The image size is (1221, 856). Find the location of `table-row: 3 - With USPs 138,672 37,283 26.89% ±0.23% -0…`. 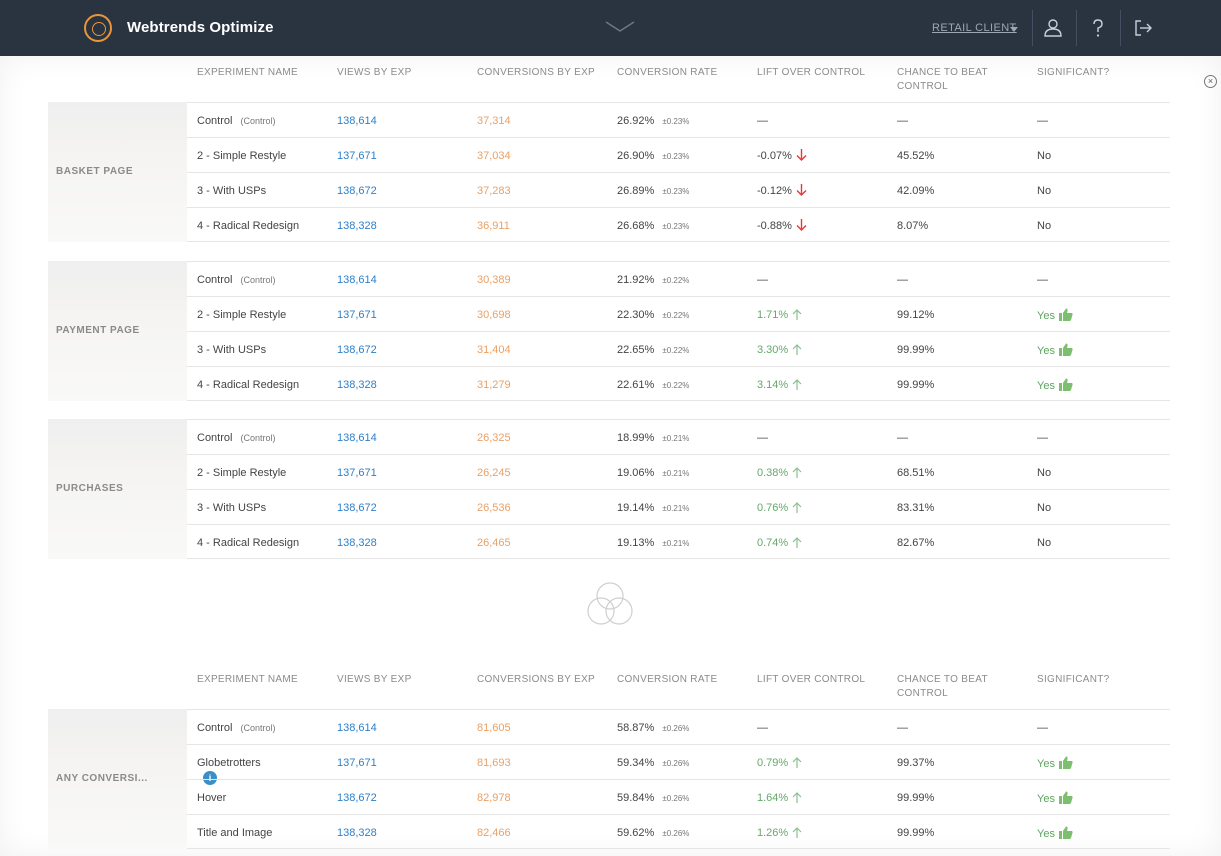

table-row: 3 - With USPs 138,672 37,283 26.89% ±0.23% -0… is located at coordinates (678, 189).